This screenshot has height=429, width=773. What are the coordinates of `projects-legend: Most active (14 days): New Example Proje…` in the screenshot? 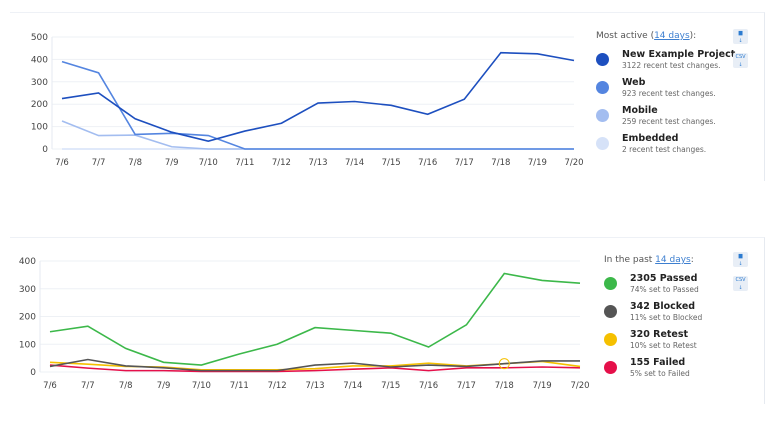 It's located at (680, 96).